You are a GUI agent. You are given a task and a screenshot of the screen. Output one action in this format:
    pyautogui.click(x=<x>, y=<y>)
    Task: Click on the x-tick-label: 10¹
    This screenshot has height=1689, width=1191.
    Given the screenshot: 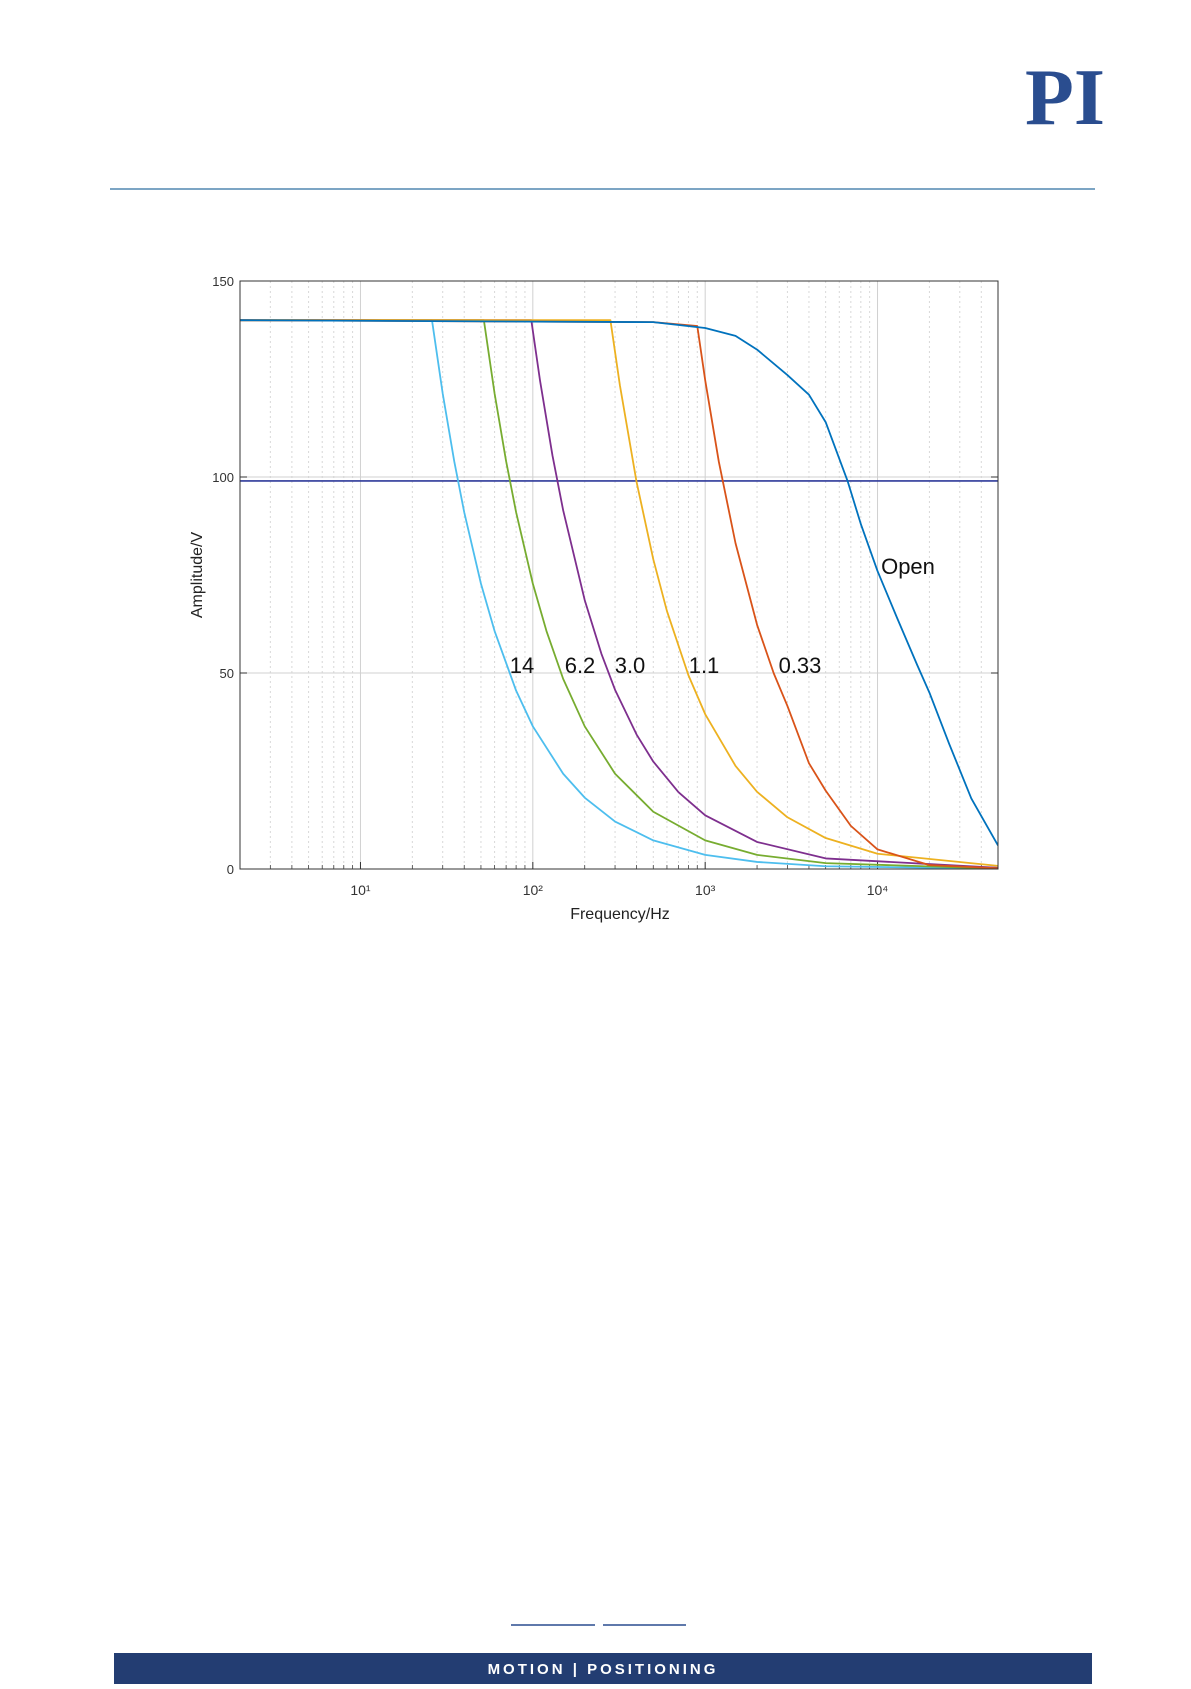 What is the action you would take?
    pyautogui.click(x=360, y=890)
    